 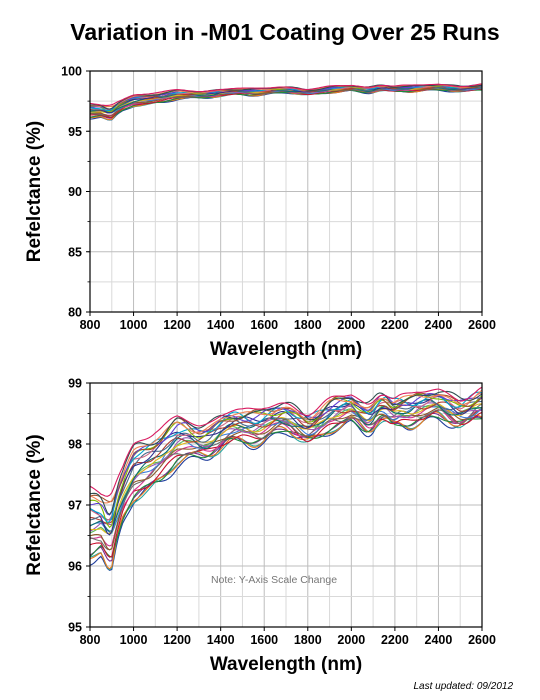 I want to click on y-tick-label: 98, so click(x=75, y=445).